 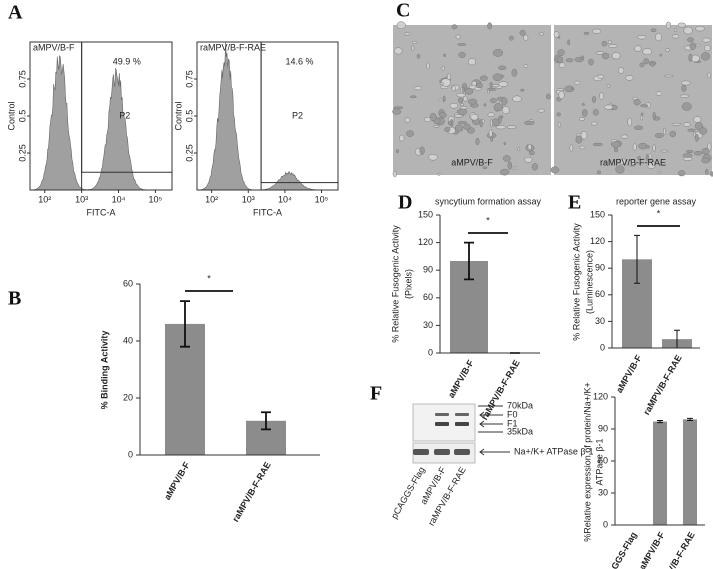 I want to click on y-tick-label: 30, so click(x=600, y=321).